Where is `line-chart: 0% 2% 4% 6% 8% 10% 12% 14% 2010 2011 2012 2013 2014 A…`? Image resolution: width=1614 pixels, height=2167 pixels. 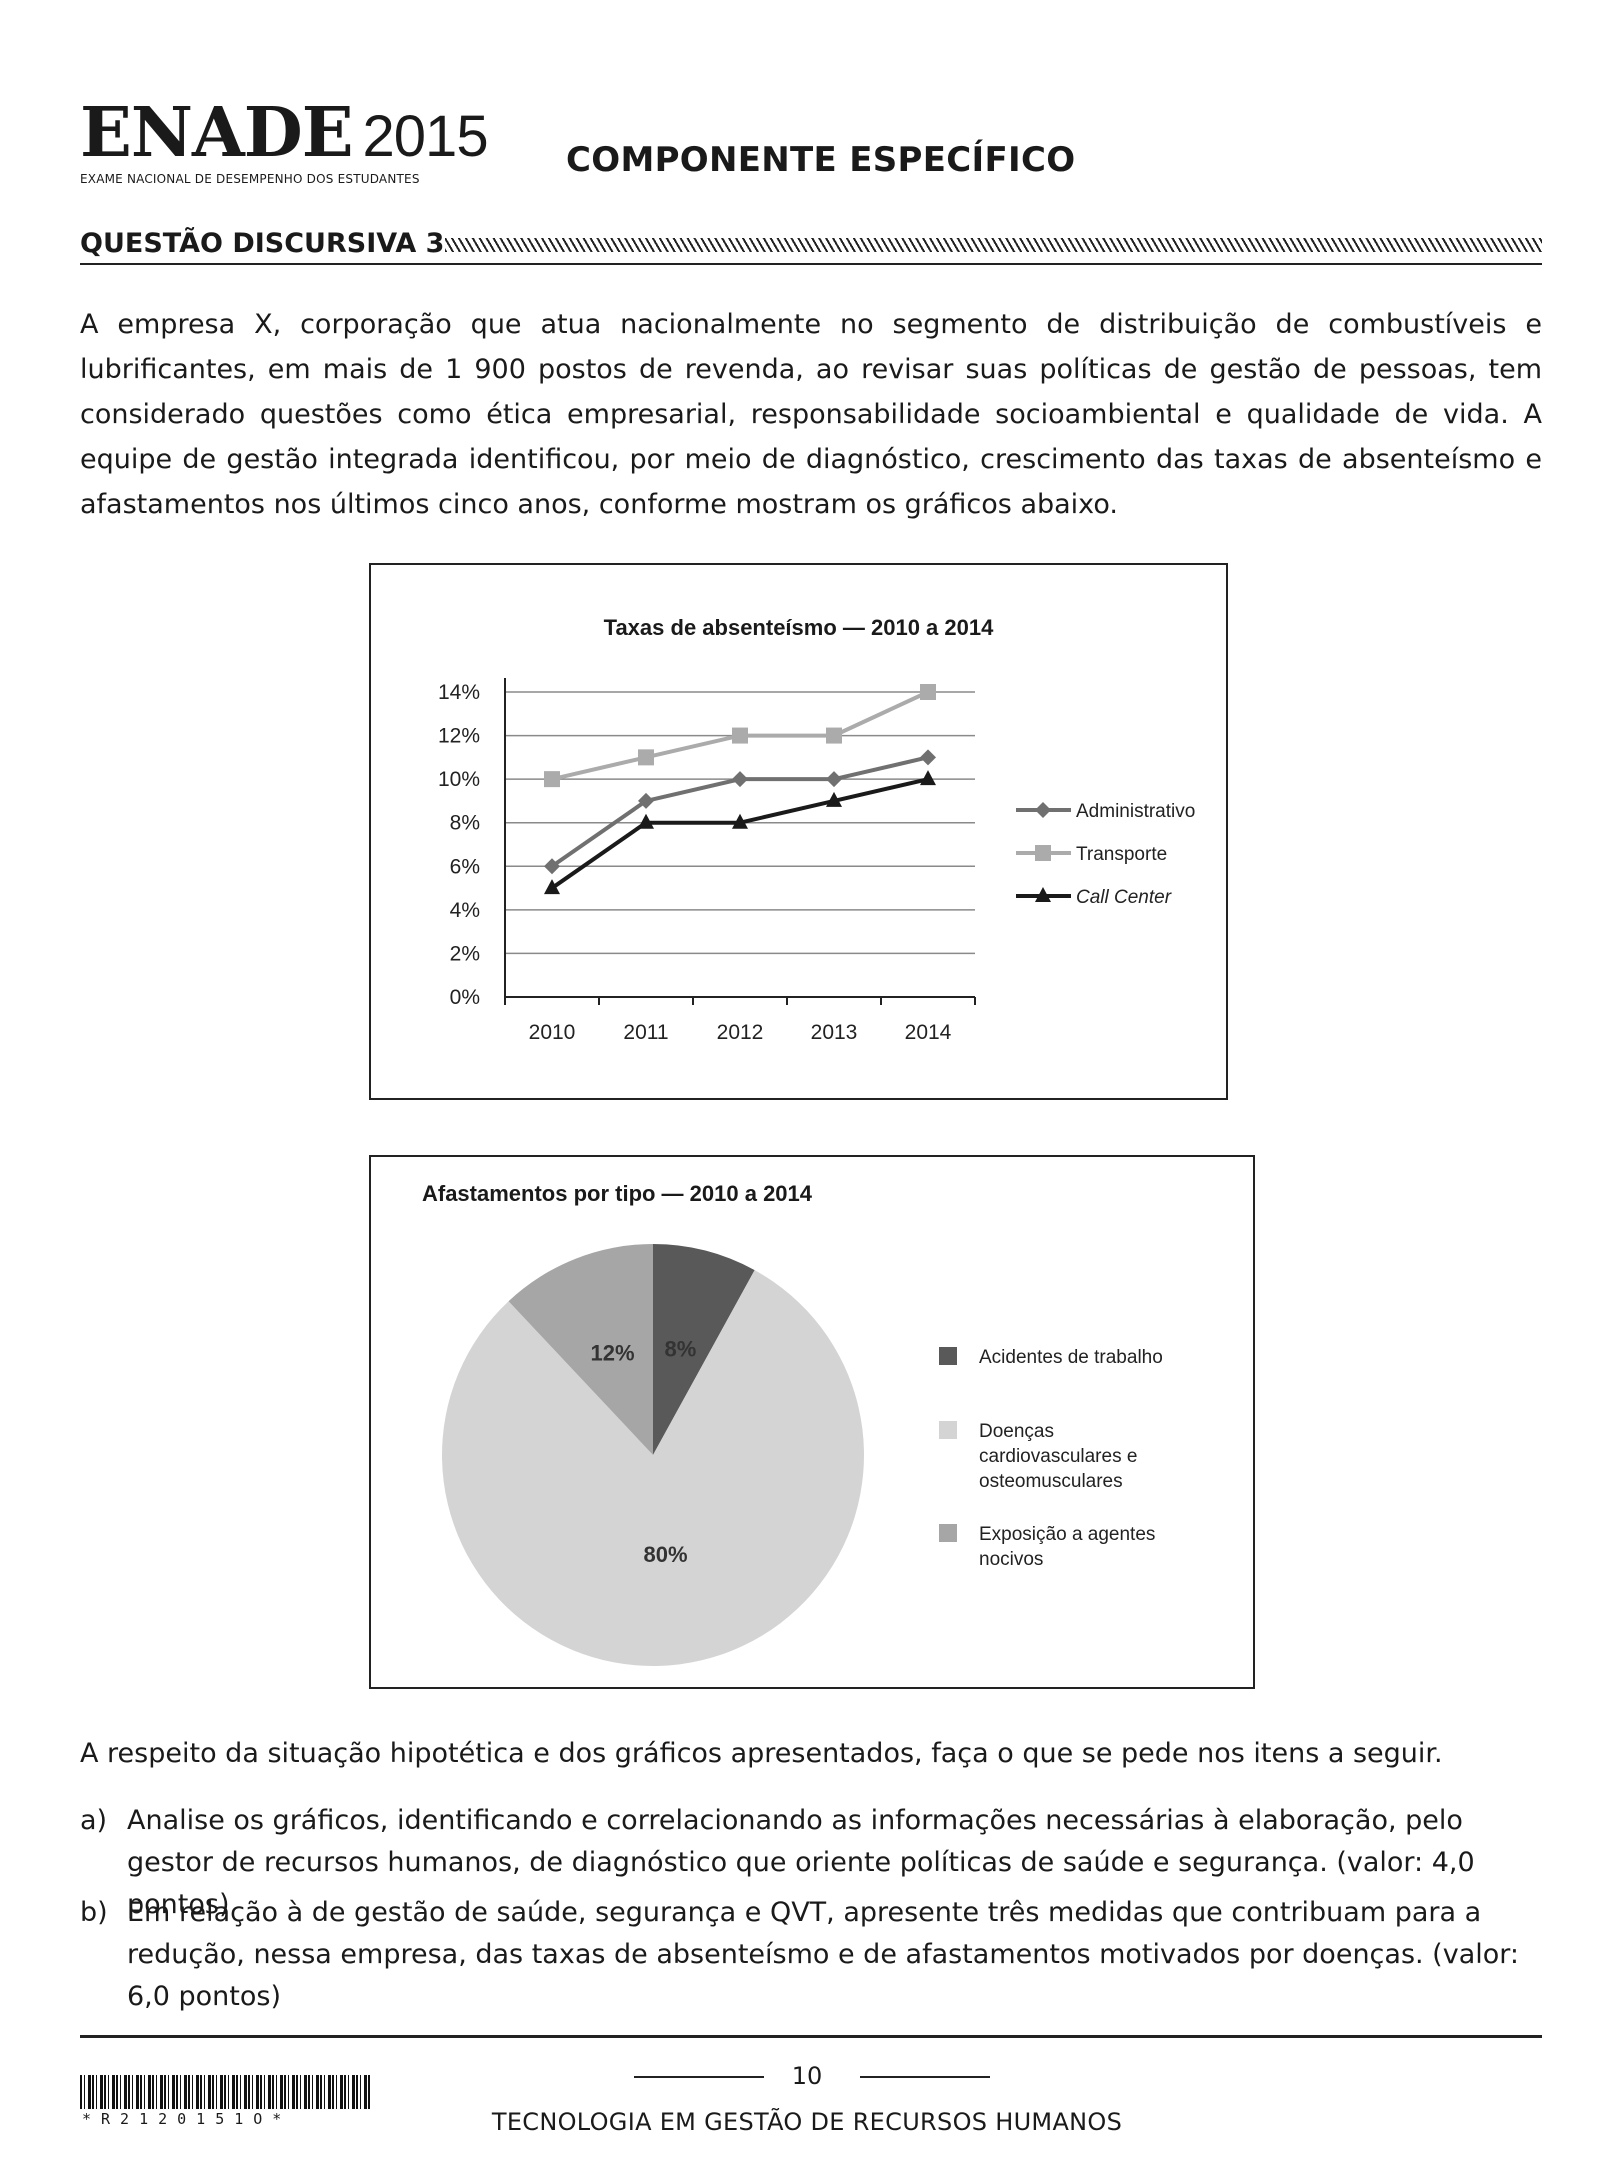 line-chart: 0% 2% 4% 6% 8% 10% 12% 14% 2010 2011 2012 2013 2014 A… is located at coordinates (816, 861).